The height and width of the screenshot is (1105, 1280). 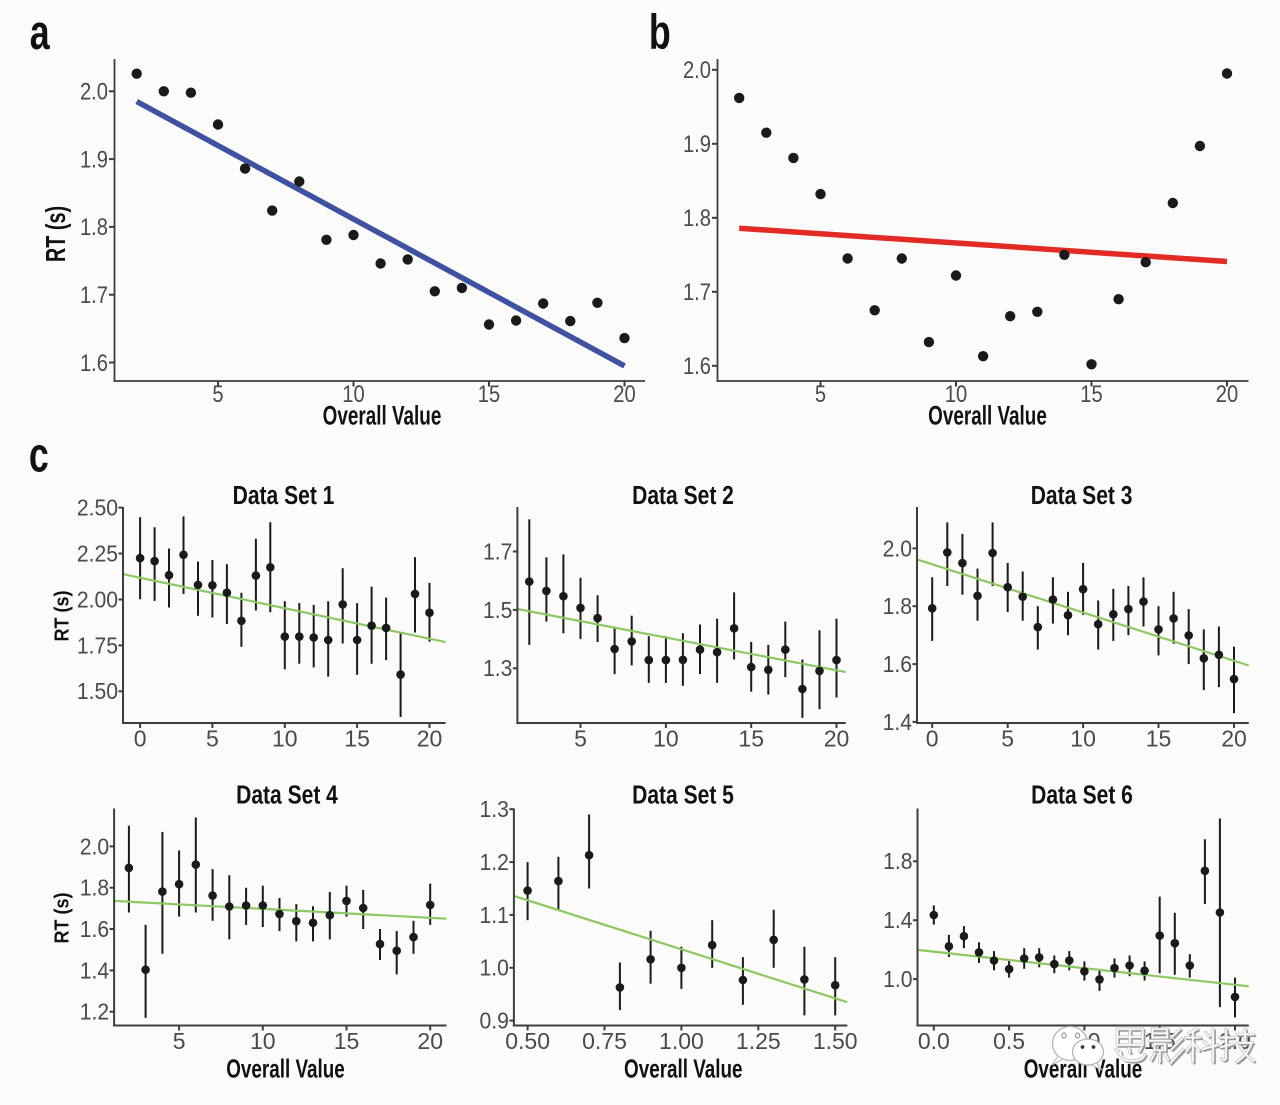 What do you see at coordinates (494, 915) in the screenshot?
I see `svg-text: 1.1` at bounding box center [494, 915].